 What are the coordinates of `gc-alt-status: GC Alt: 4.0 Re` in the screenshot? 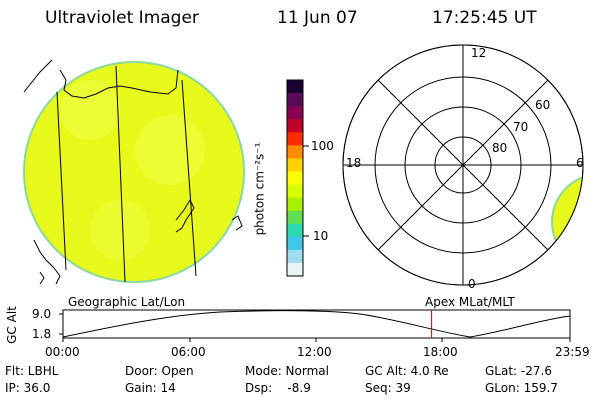 It's located at (407, 371).